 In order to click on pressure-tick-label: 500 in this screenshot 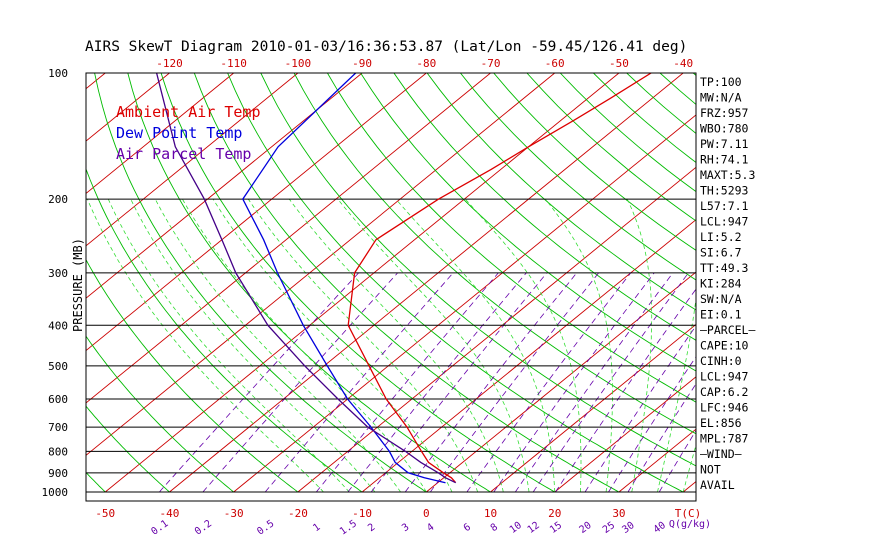, I will do `click(58, 366)`.